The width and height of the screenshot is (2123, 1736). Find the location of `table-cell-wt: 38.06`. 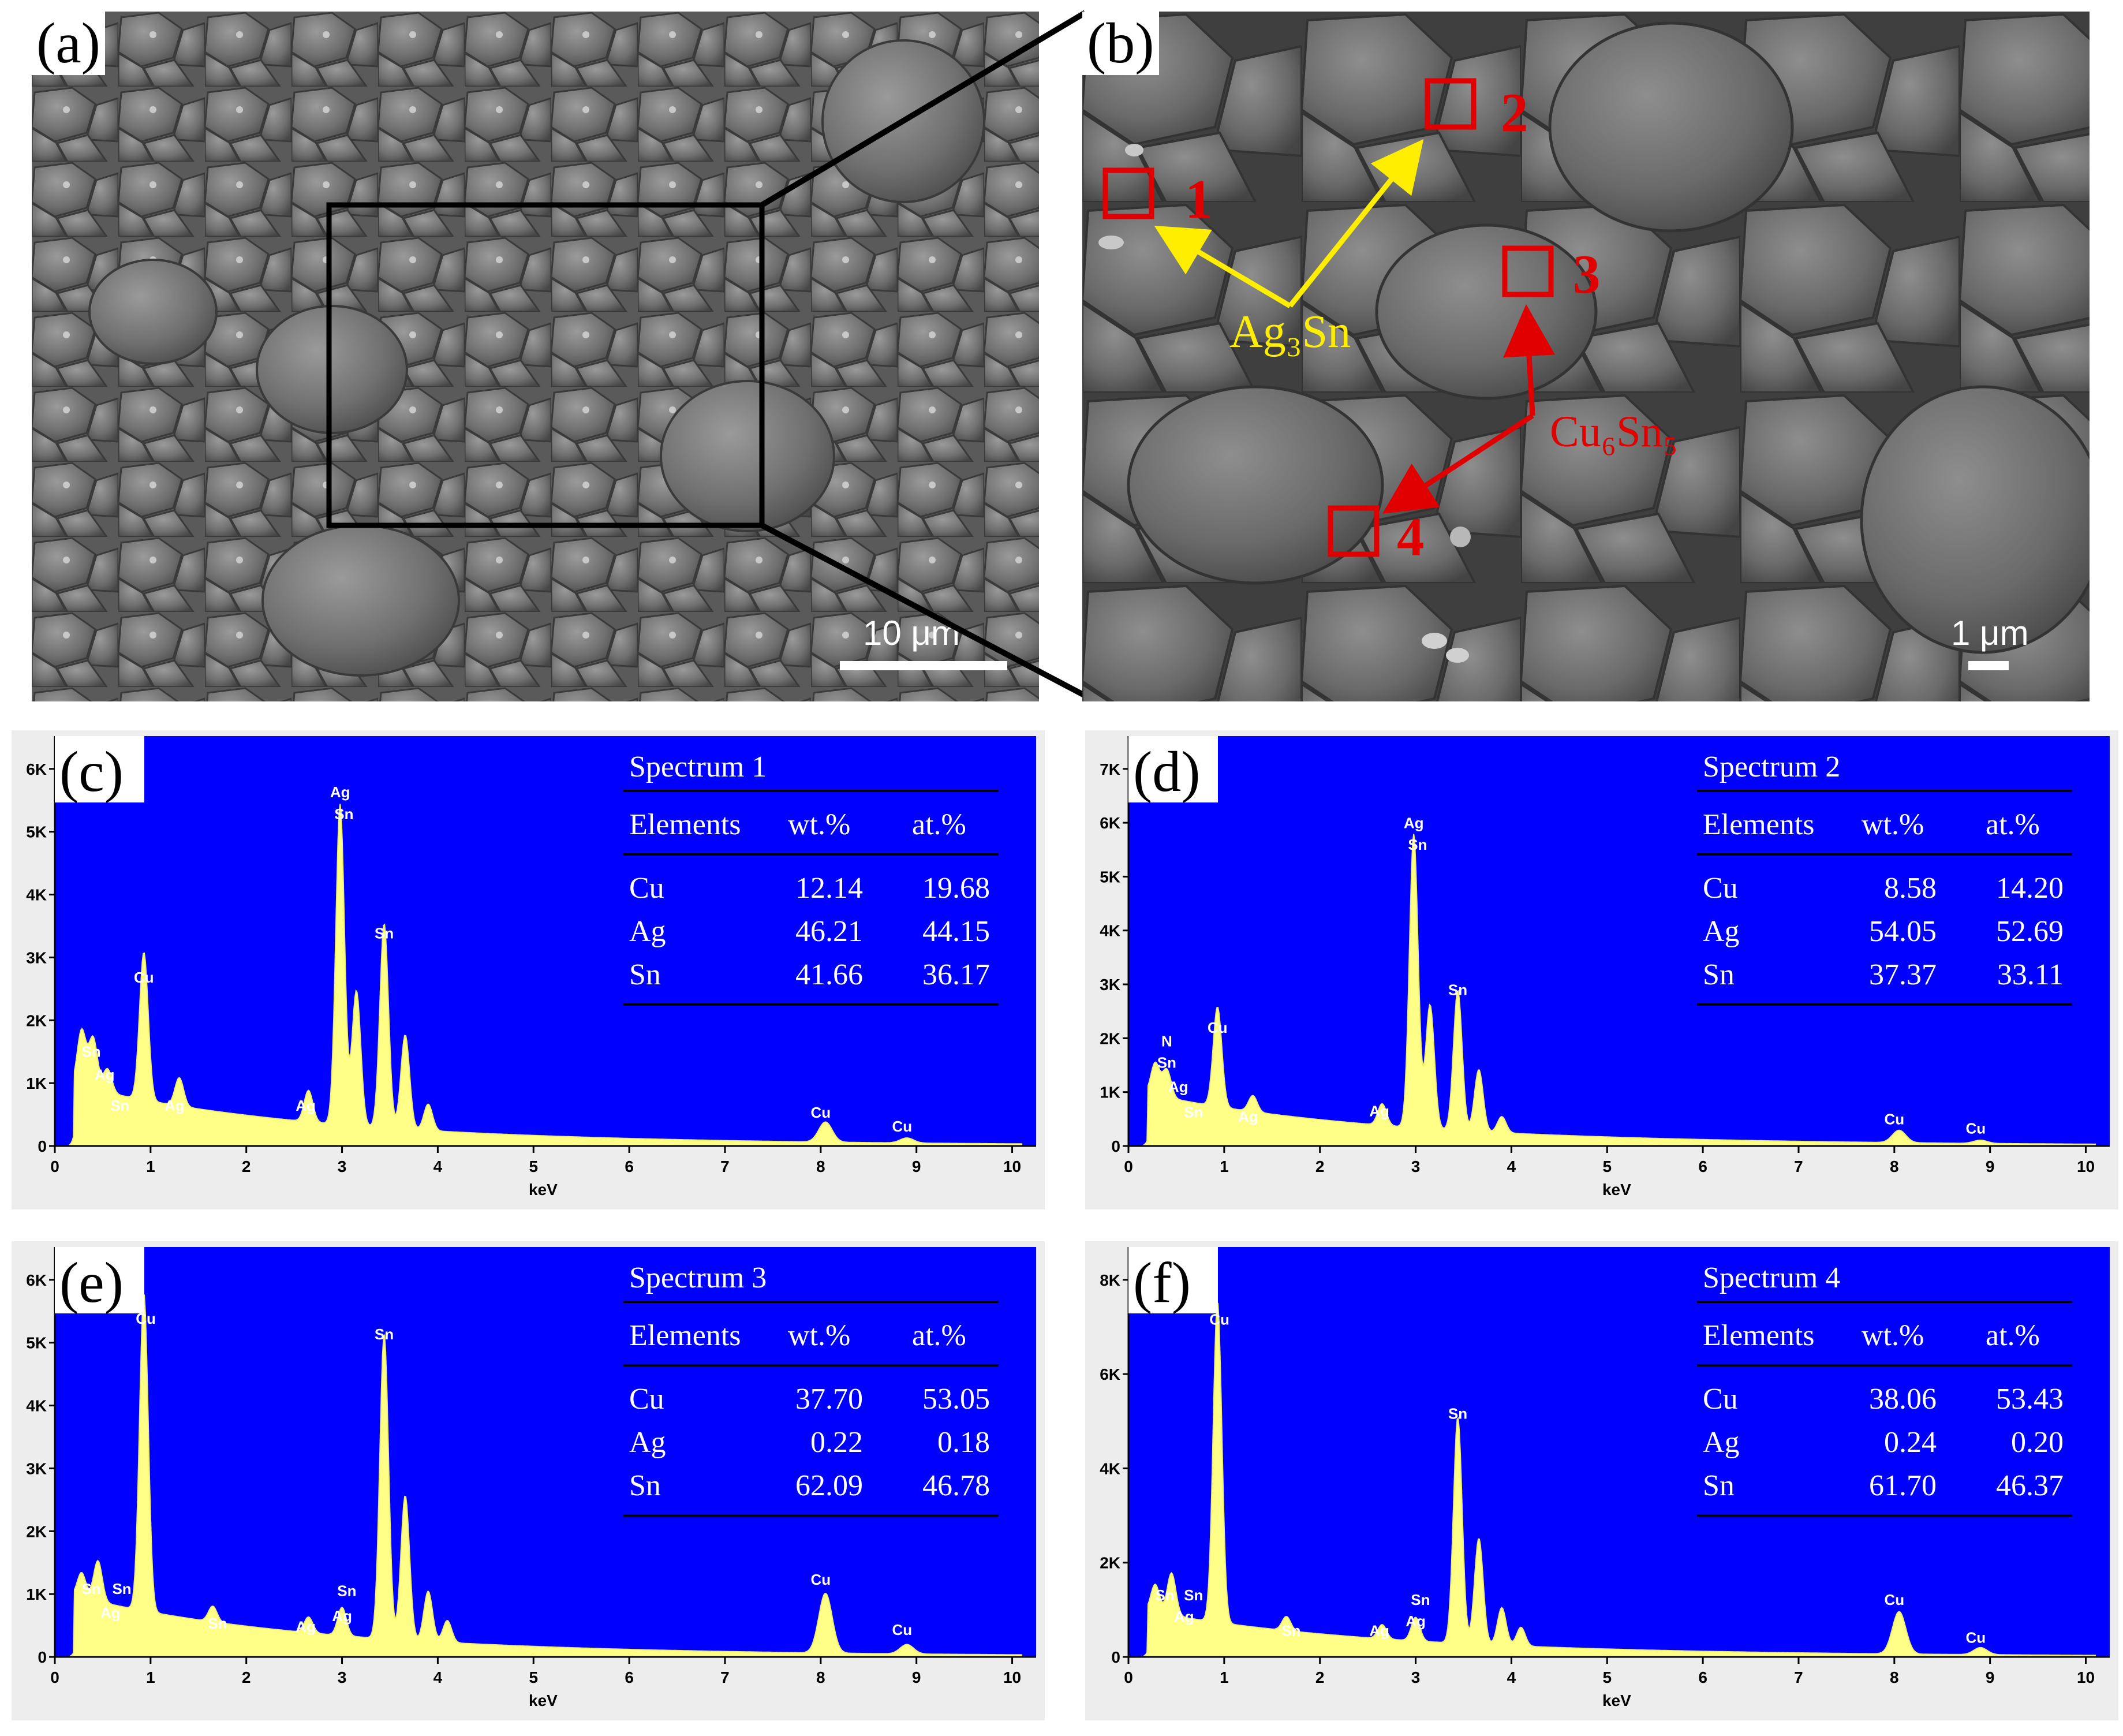

table-cell-wt: 38.06 is located at coordinates (1903, 1399).